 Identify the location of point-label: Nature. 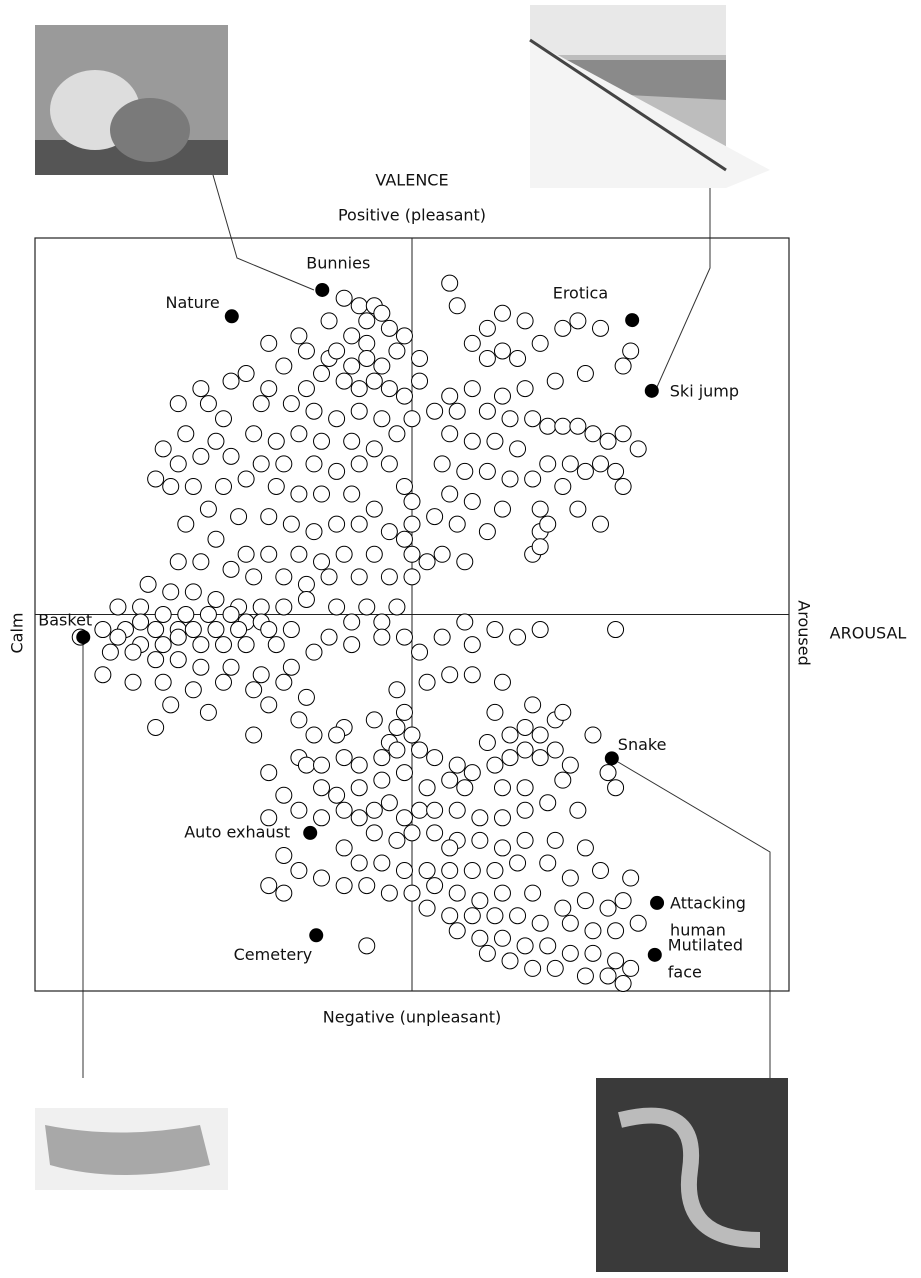
(193, 302).